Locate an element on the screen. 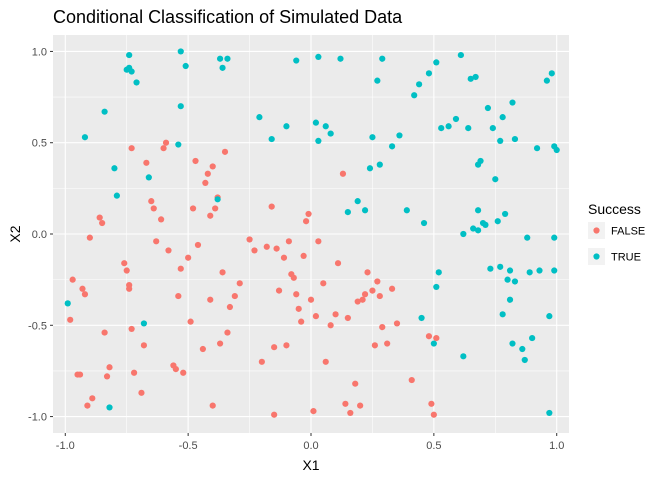 This screenshot has width=672, height=480. x-tick-label: -0.5 is located at coordinates (188, 446).